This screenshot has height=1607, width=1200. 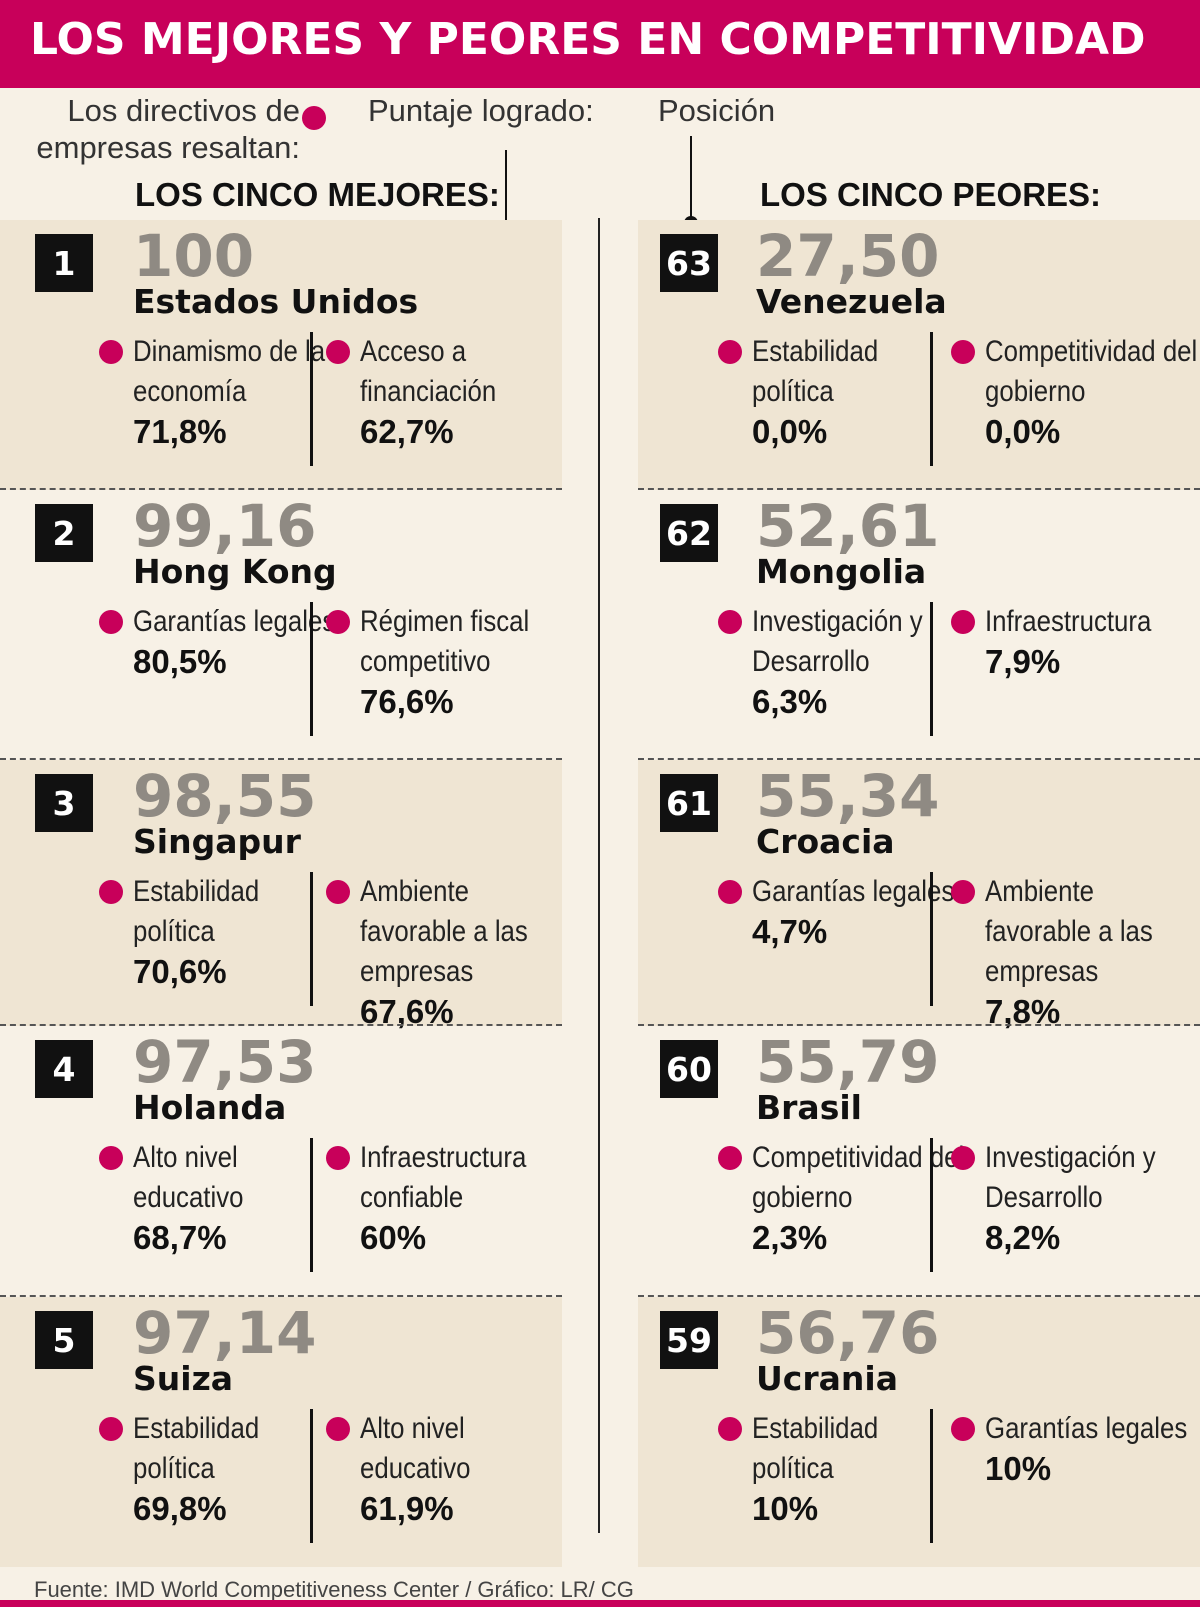 I want to click on indicator-value: 62,7%, so click(x=407, y=431).